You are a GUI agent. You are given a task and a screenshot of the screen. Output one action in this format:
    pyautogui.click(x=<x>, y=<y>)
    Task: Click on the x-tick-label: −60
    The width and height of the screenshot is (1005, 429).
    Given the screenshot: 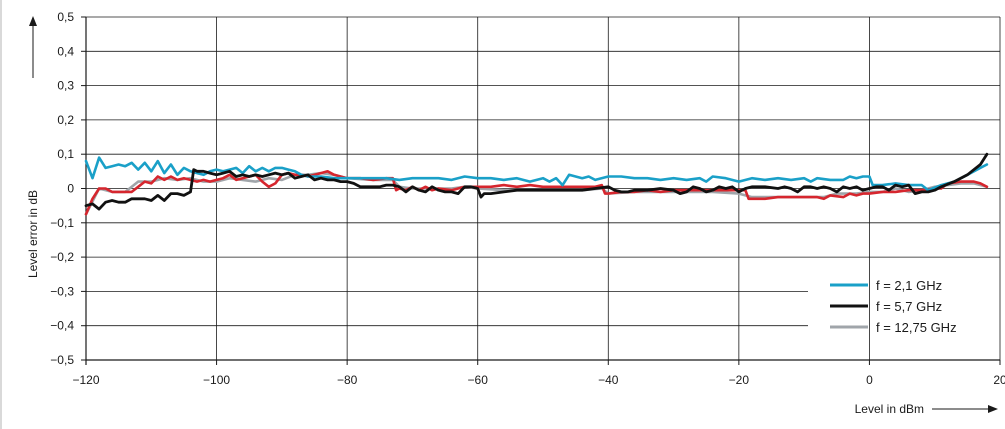 What is the action you would take?
    pyautogui.click(x=478, y=380)
    